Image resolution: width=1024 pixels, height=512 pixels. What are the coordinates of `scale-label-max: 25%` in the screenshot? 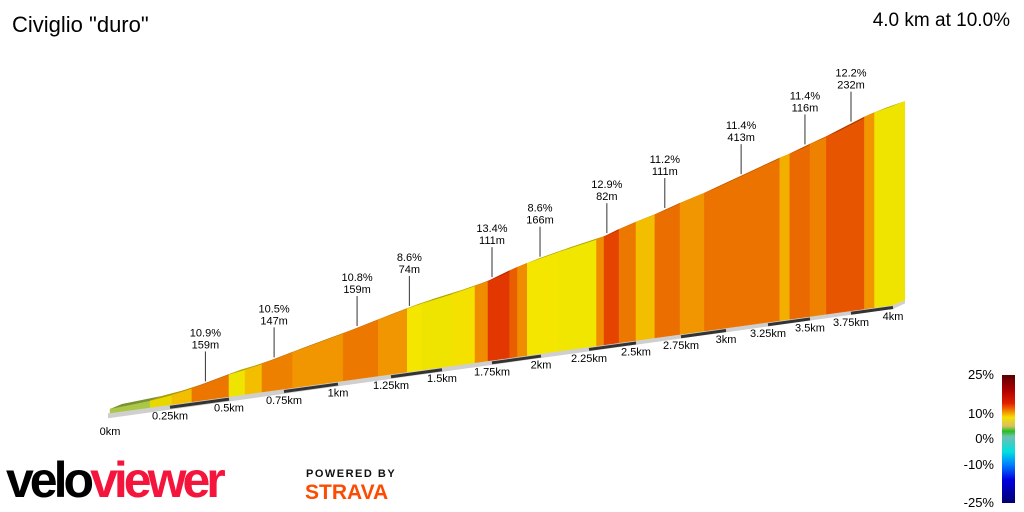 It's located at (980, 374).